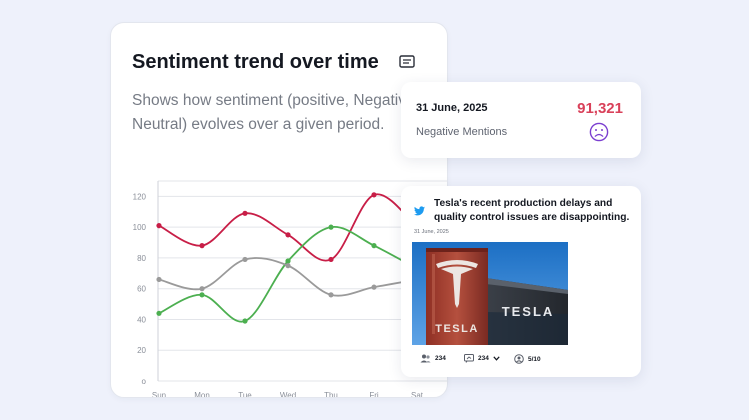 Image resolution: width=749 pixels, height=420 pixels. Describe the element at coordinates (457, 329) in the screenshot. I see `pylon-sign-text: TESLA` at that location.